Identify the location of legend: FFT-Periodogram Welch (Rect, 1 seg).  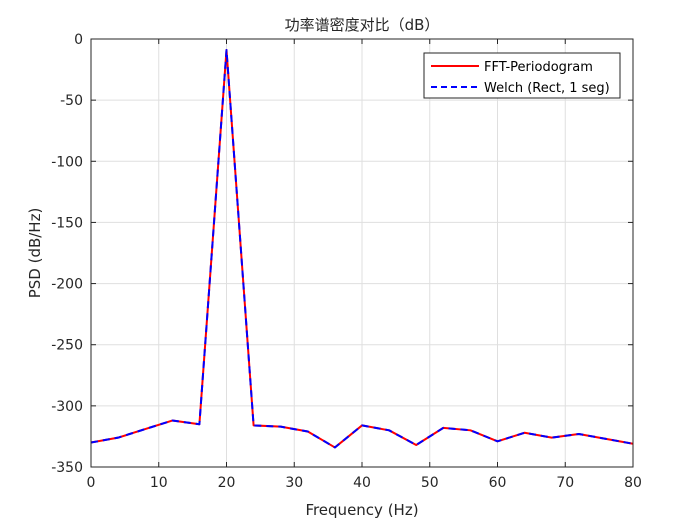
(522, 75).